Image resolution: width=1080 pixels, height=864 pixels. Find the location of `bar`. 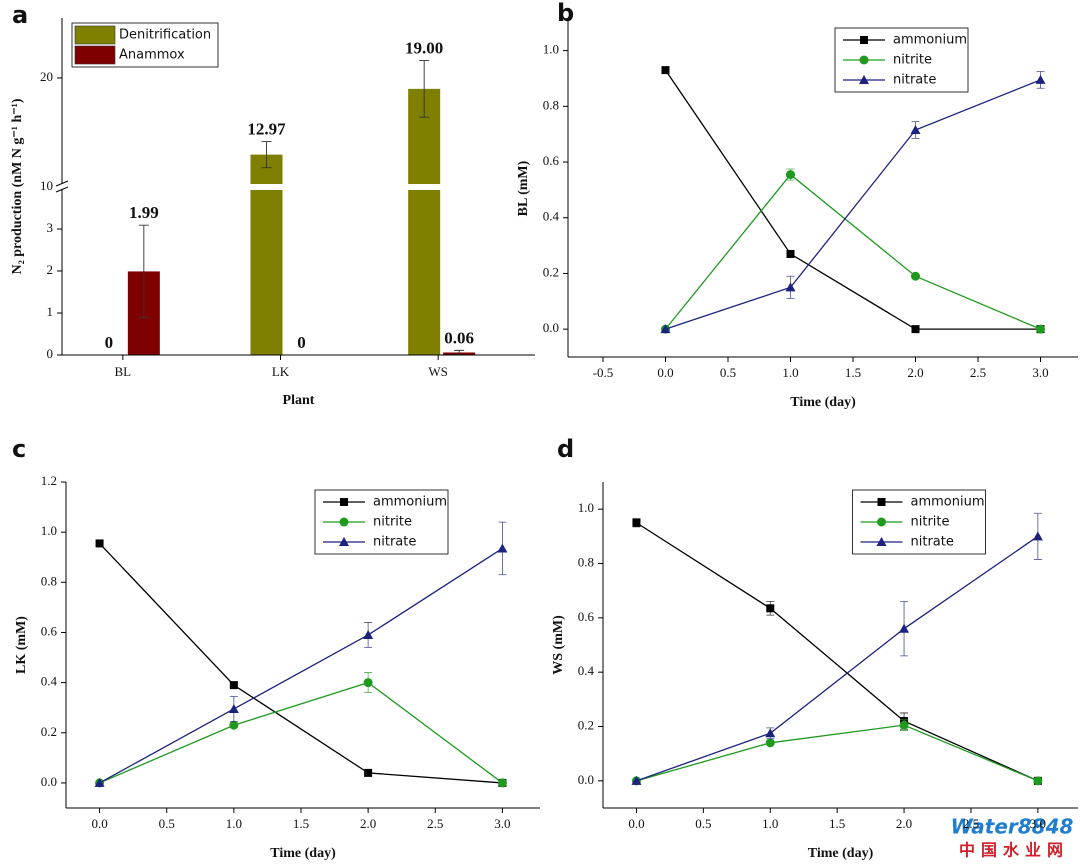

bar is located at coordinates (424, 221).